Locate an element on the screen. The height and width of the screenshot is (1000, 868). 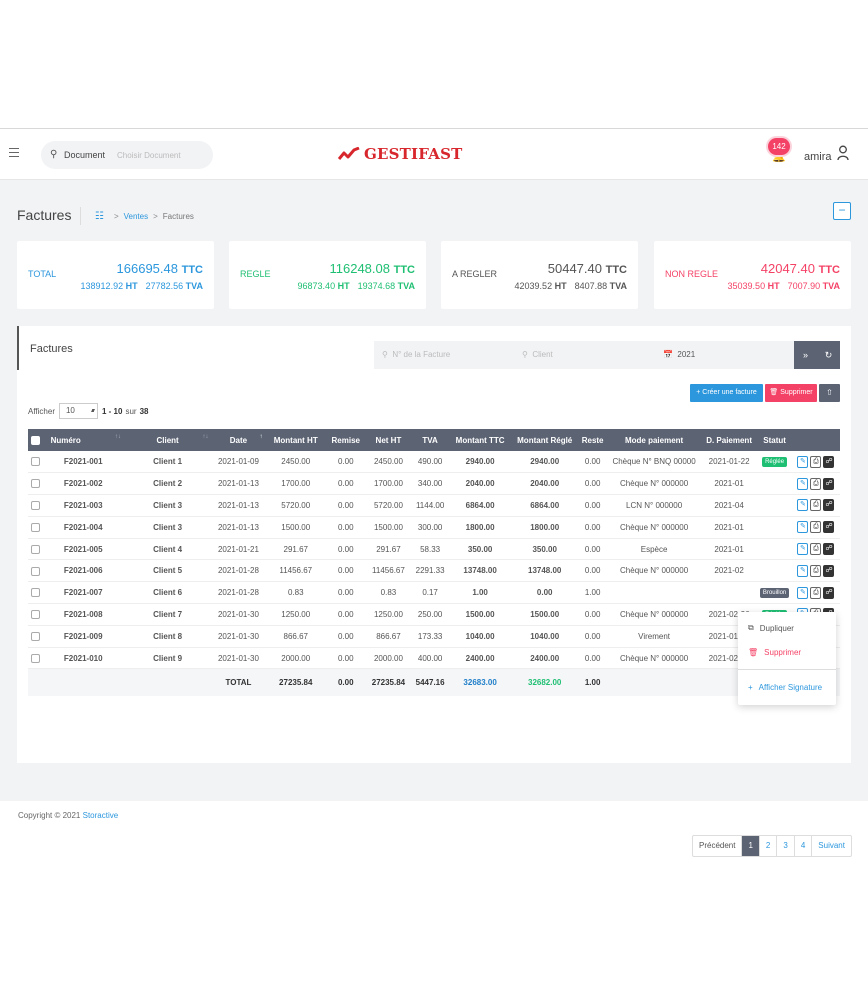
document-search: ⚲ Document Choisir Document is located at coordinates (127, 155).